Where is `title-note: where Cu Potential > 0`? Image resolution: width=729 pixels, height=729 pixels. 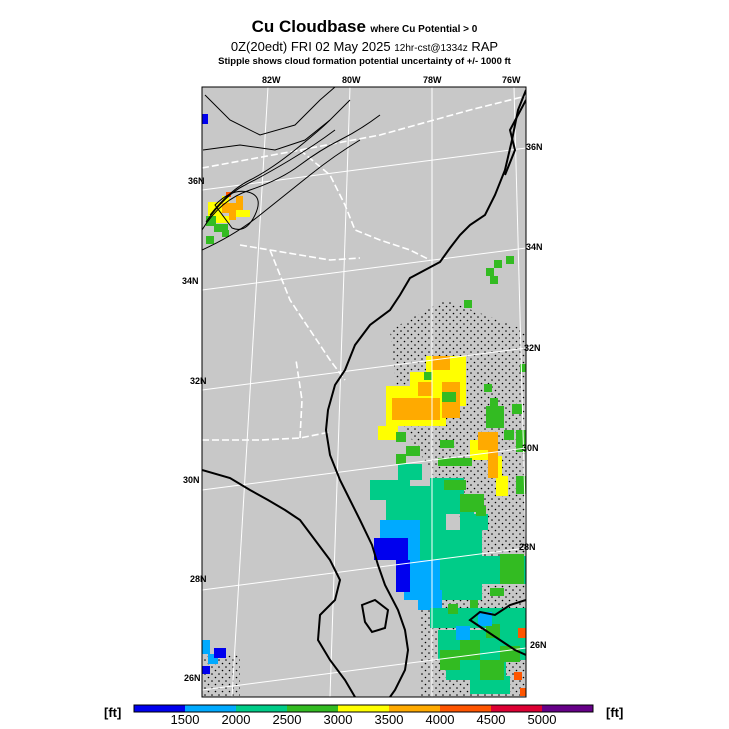
title-note: where Cu Potential > 0 is located at coordinates (424, 29).